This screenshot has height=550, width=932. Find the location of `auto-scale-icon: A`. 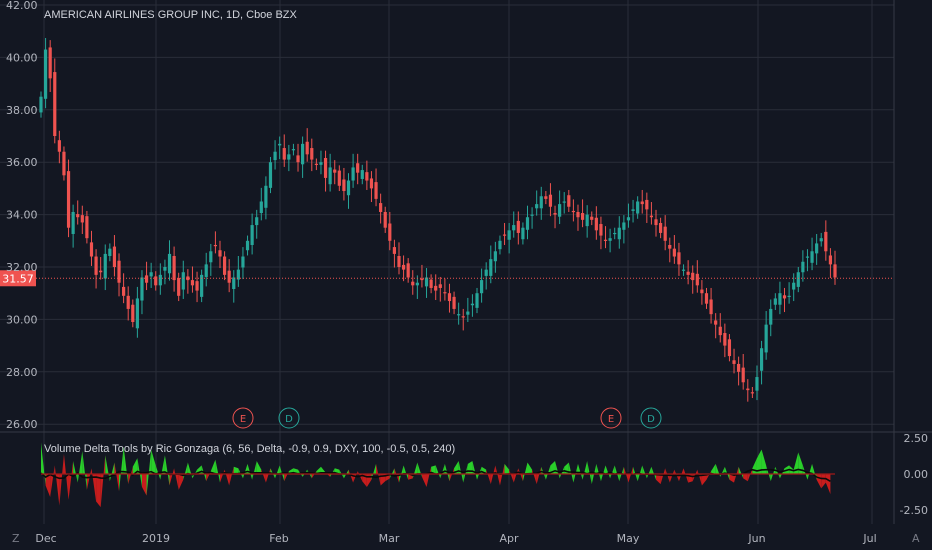

auto-scale-icon: A is located at coordinates (916, 538).